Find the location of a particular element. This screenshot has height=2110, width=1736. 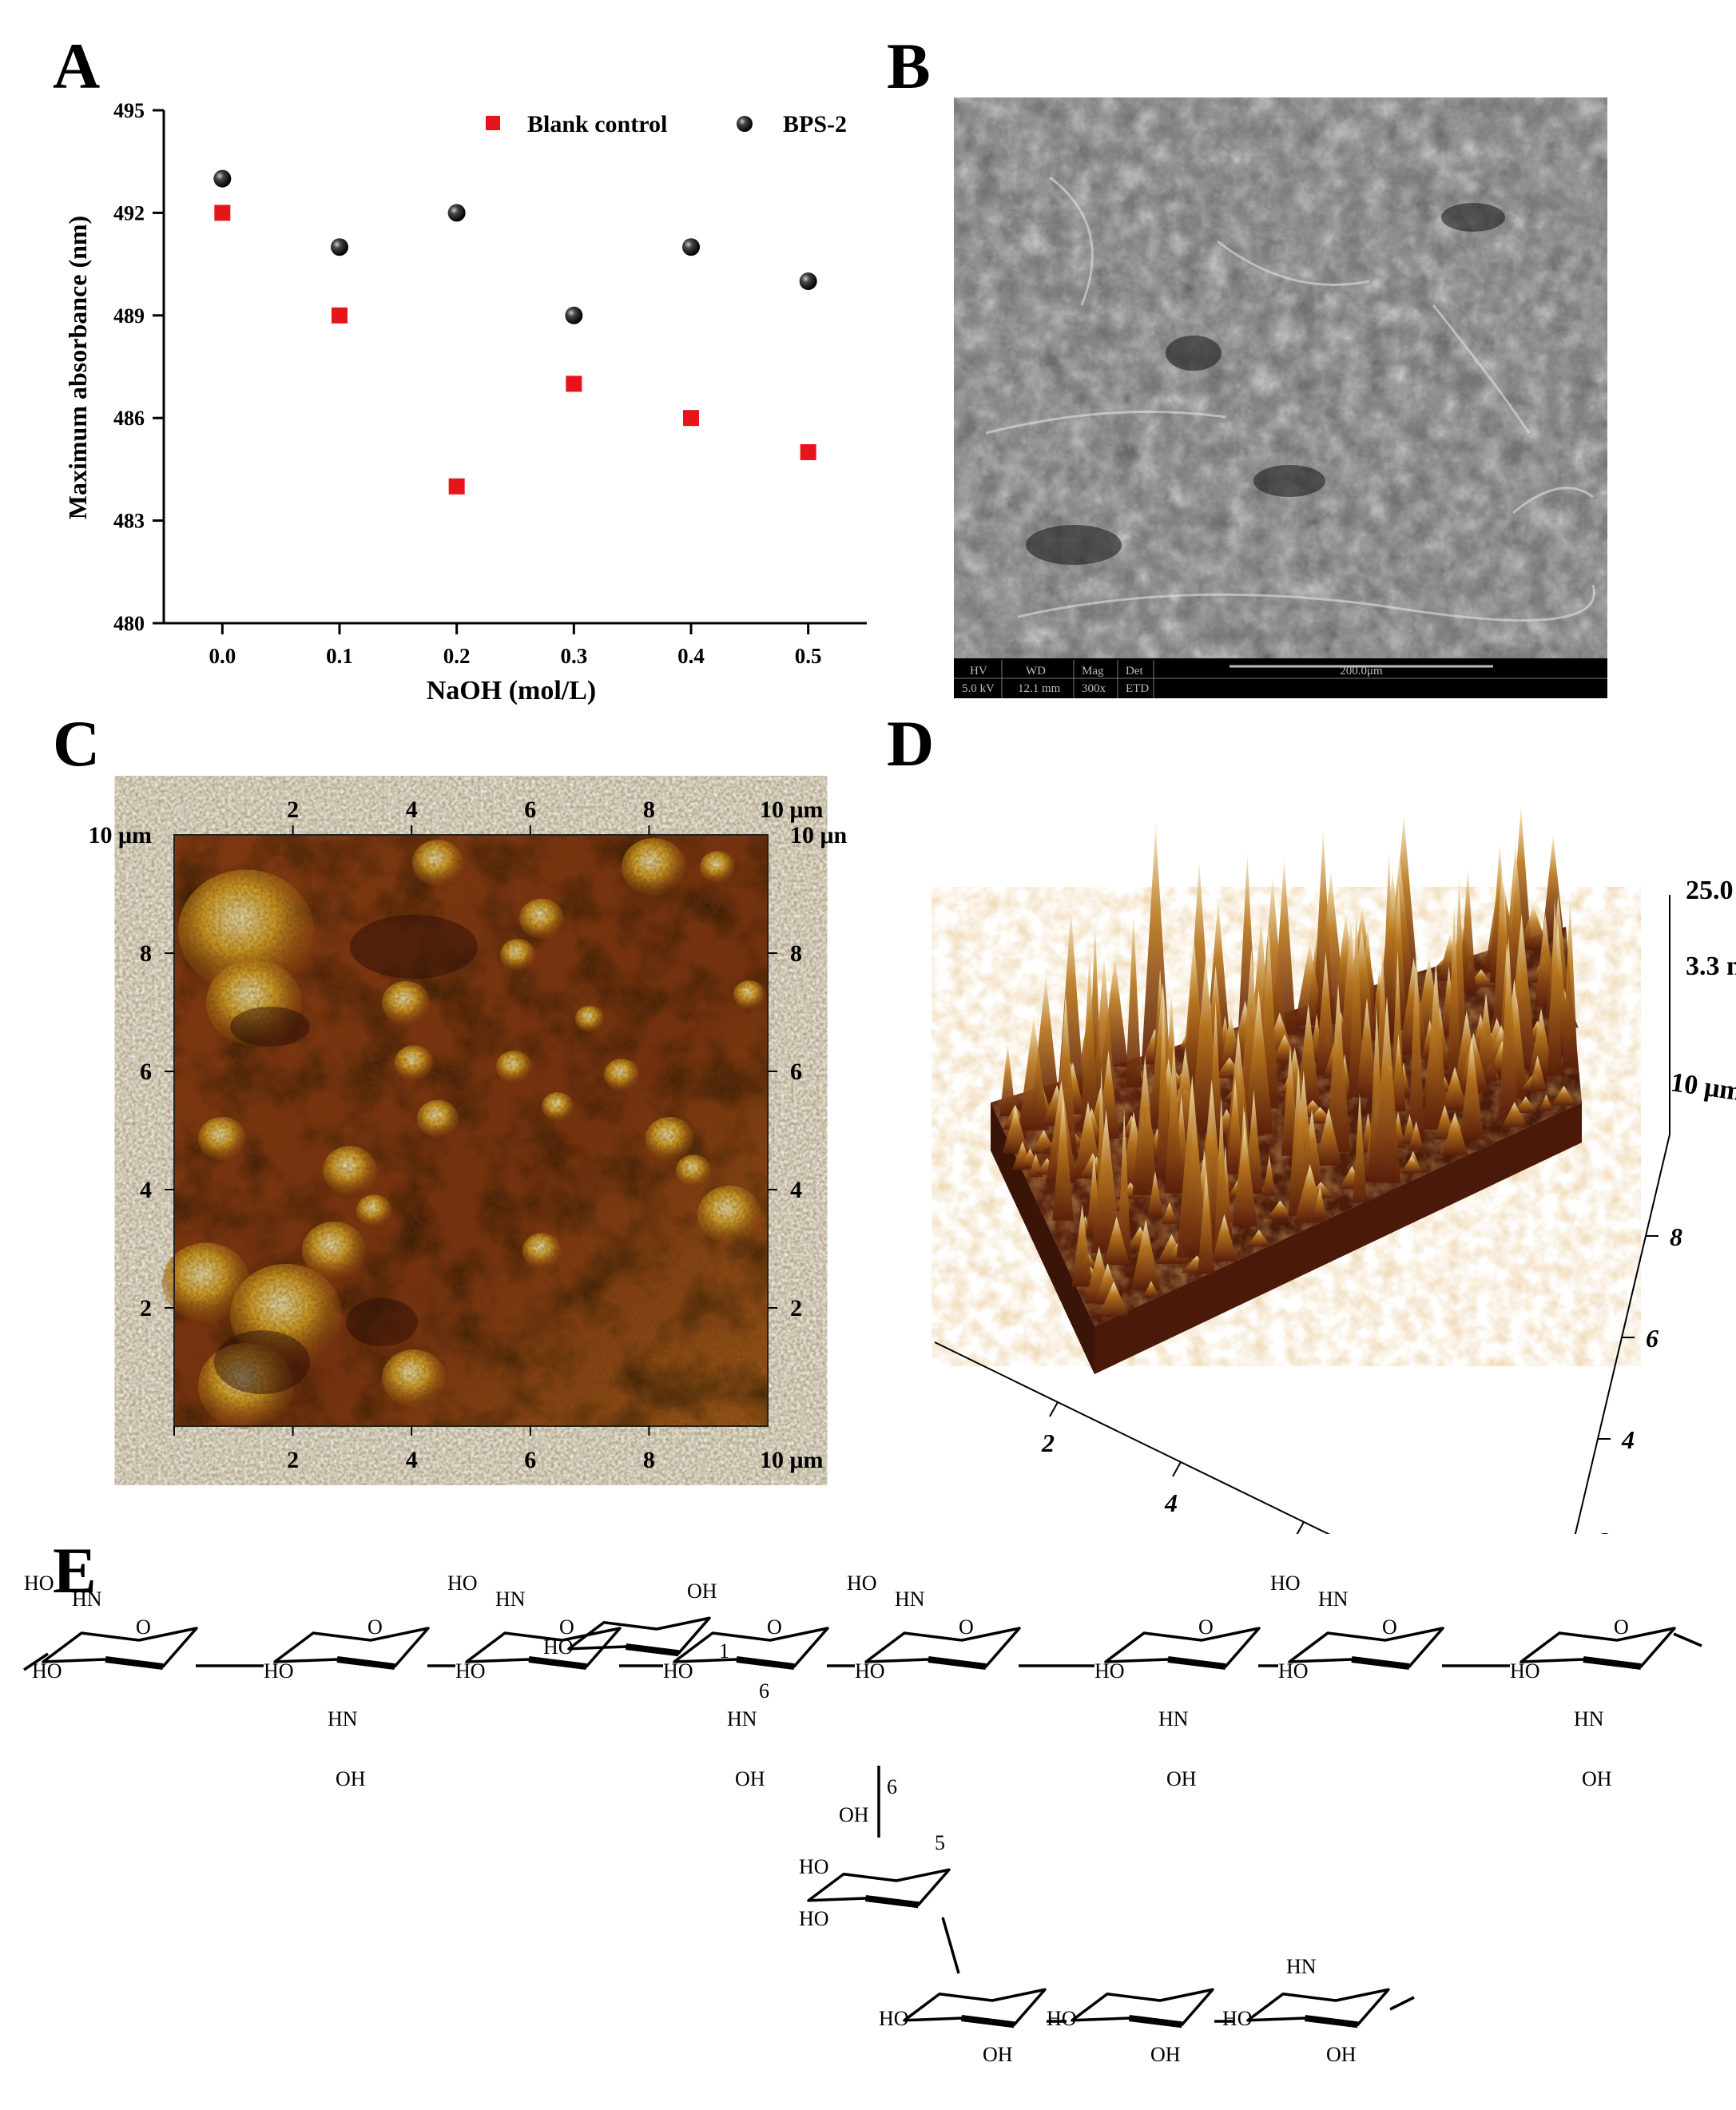

point-blank-control is located at coordinates (808, 452).